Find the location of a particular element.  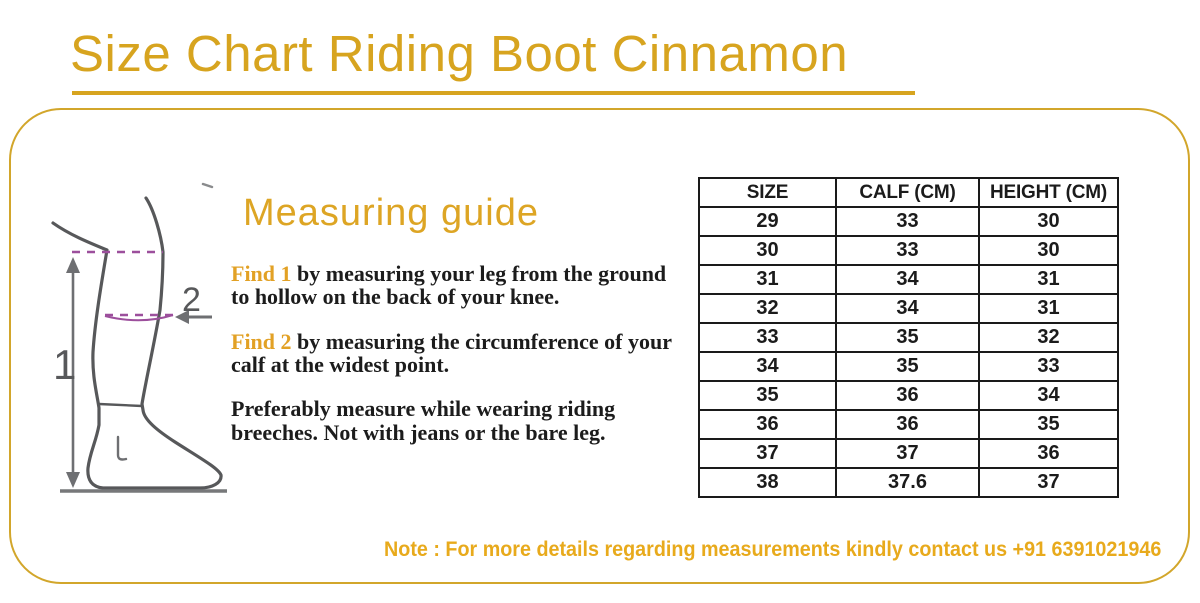

table-row: 34 35 33 is located at coordinates (908, 366).